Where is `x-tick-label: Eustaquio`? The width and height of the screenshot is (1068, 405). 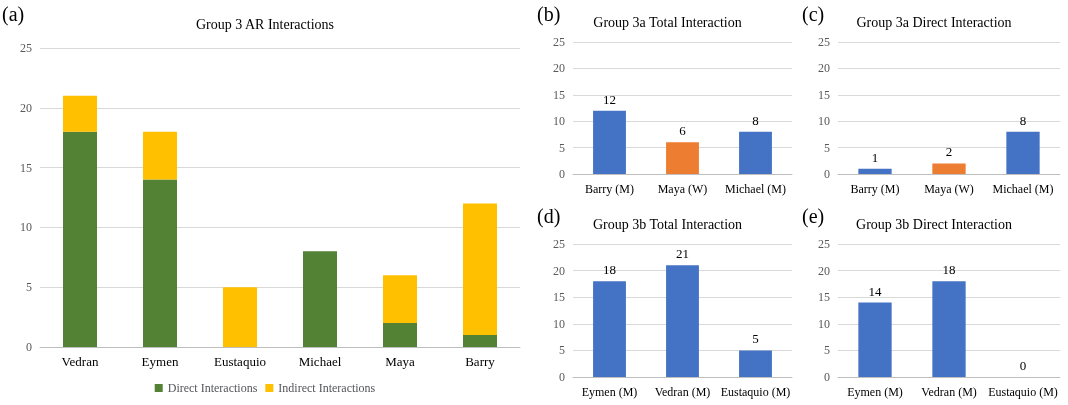
x-tick-label: Eustaquio is located at coordinates (240, 361).